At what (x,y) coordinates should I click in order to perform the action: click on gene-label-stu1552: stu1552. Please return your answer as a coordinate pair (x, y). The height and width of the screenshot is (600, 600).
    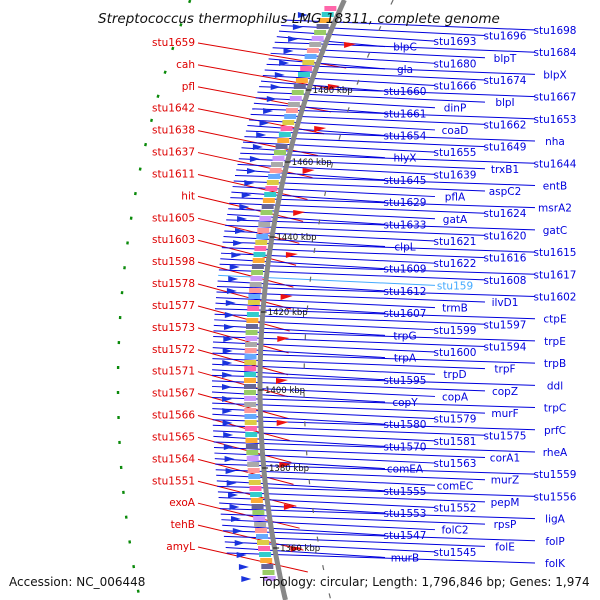
    Looking at the image, I should click on (455, 508).